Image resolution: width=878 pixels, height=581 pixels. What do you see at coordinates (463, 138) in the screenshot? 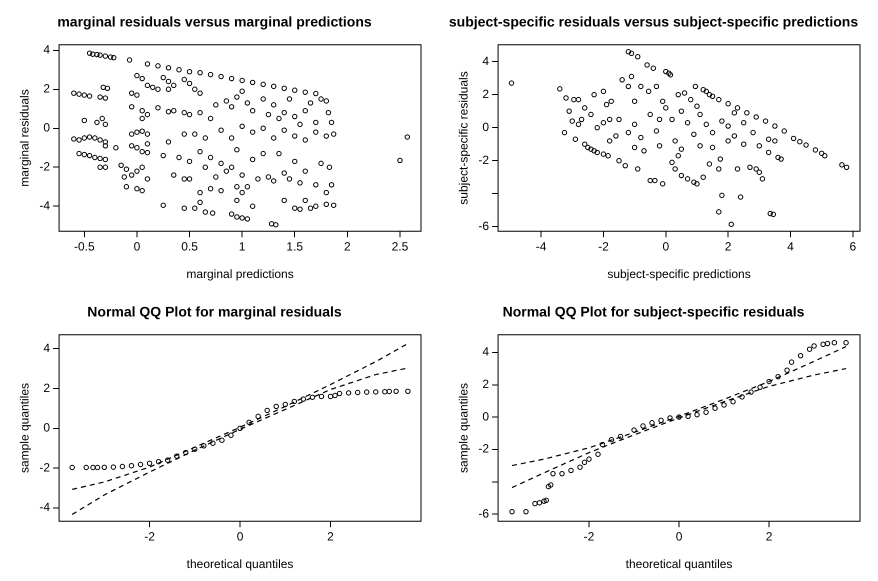
I see `y-axis-title: subject-specific residuals` at bounding box center [463, 138].